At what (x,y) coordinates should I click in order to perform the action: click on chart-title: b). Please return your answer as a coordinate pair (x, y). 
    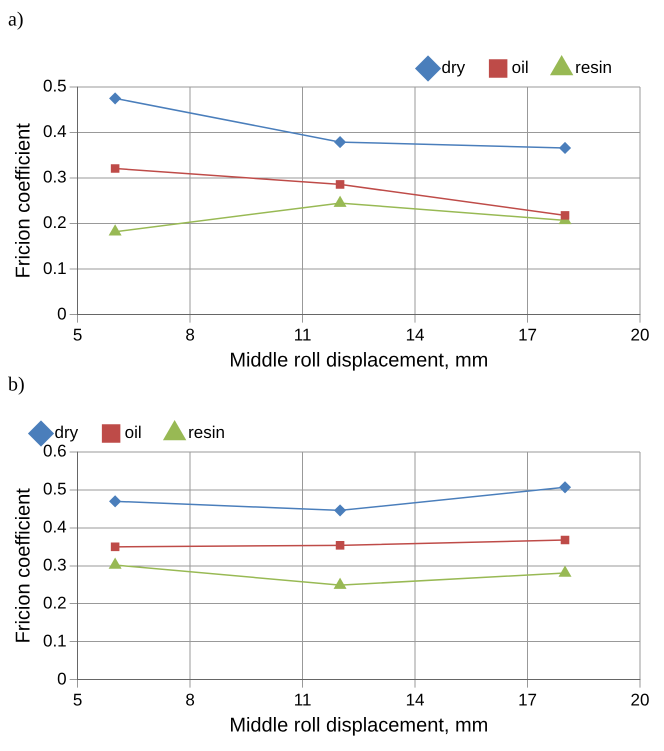
    Looking at the image, I should click on (16, 384).